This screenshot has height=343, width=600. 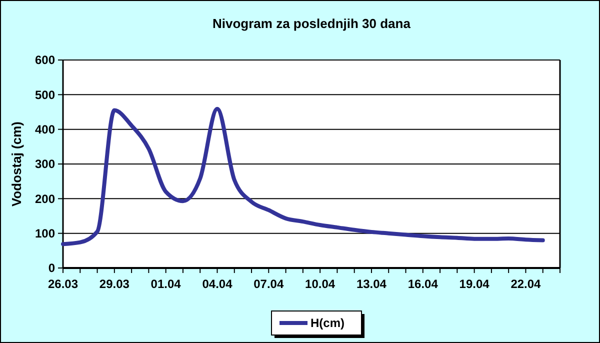 What do you see at coordinates (63, 284) in the screenshot?
I see `x-tick-label: 26.03` at bounding box center [63, 284].